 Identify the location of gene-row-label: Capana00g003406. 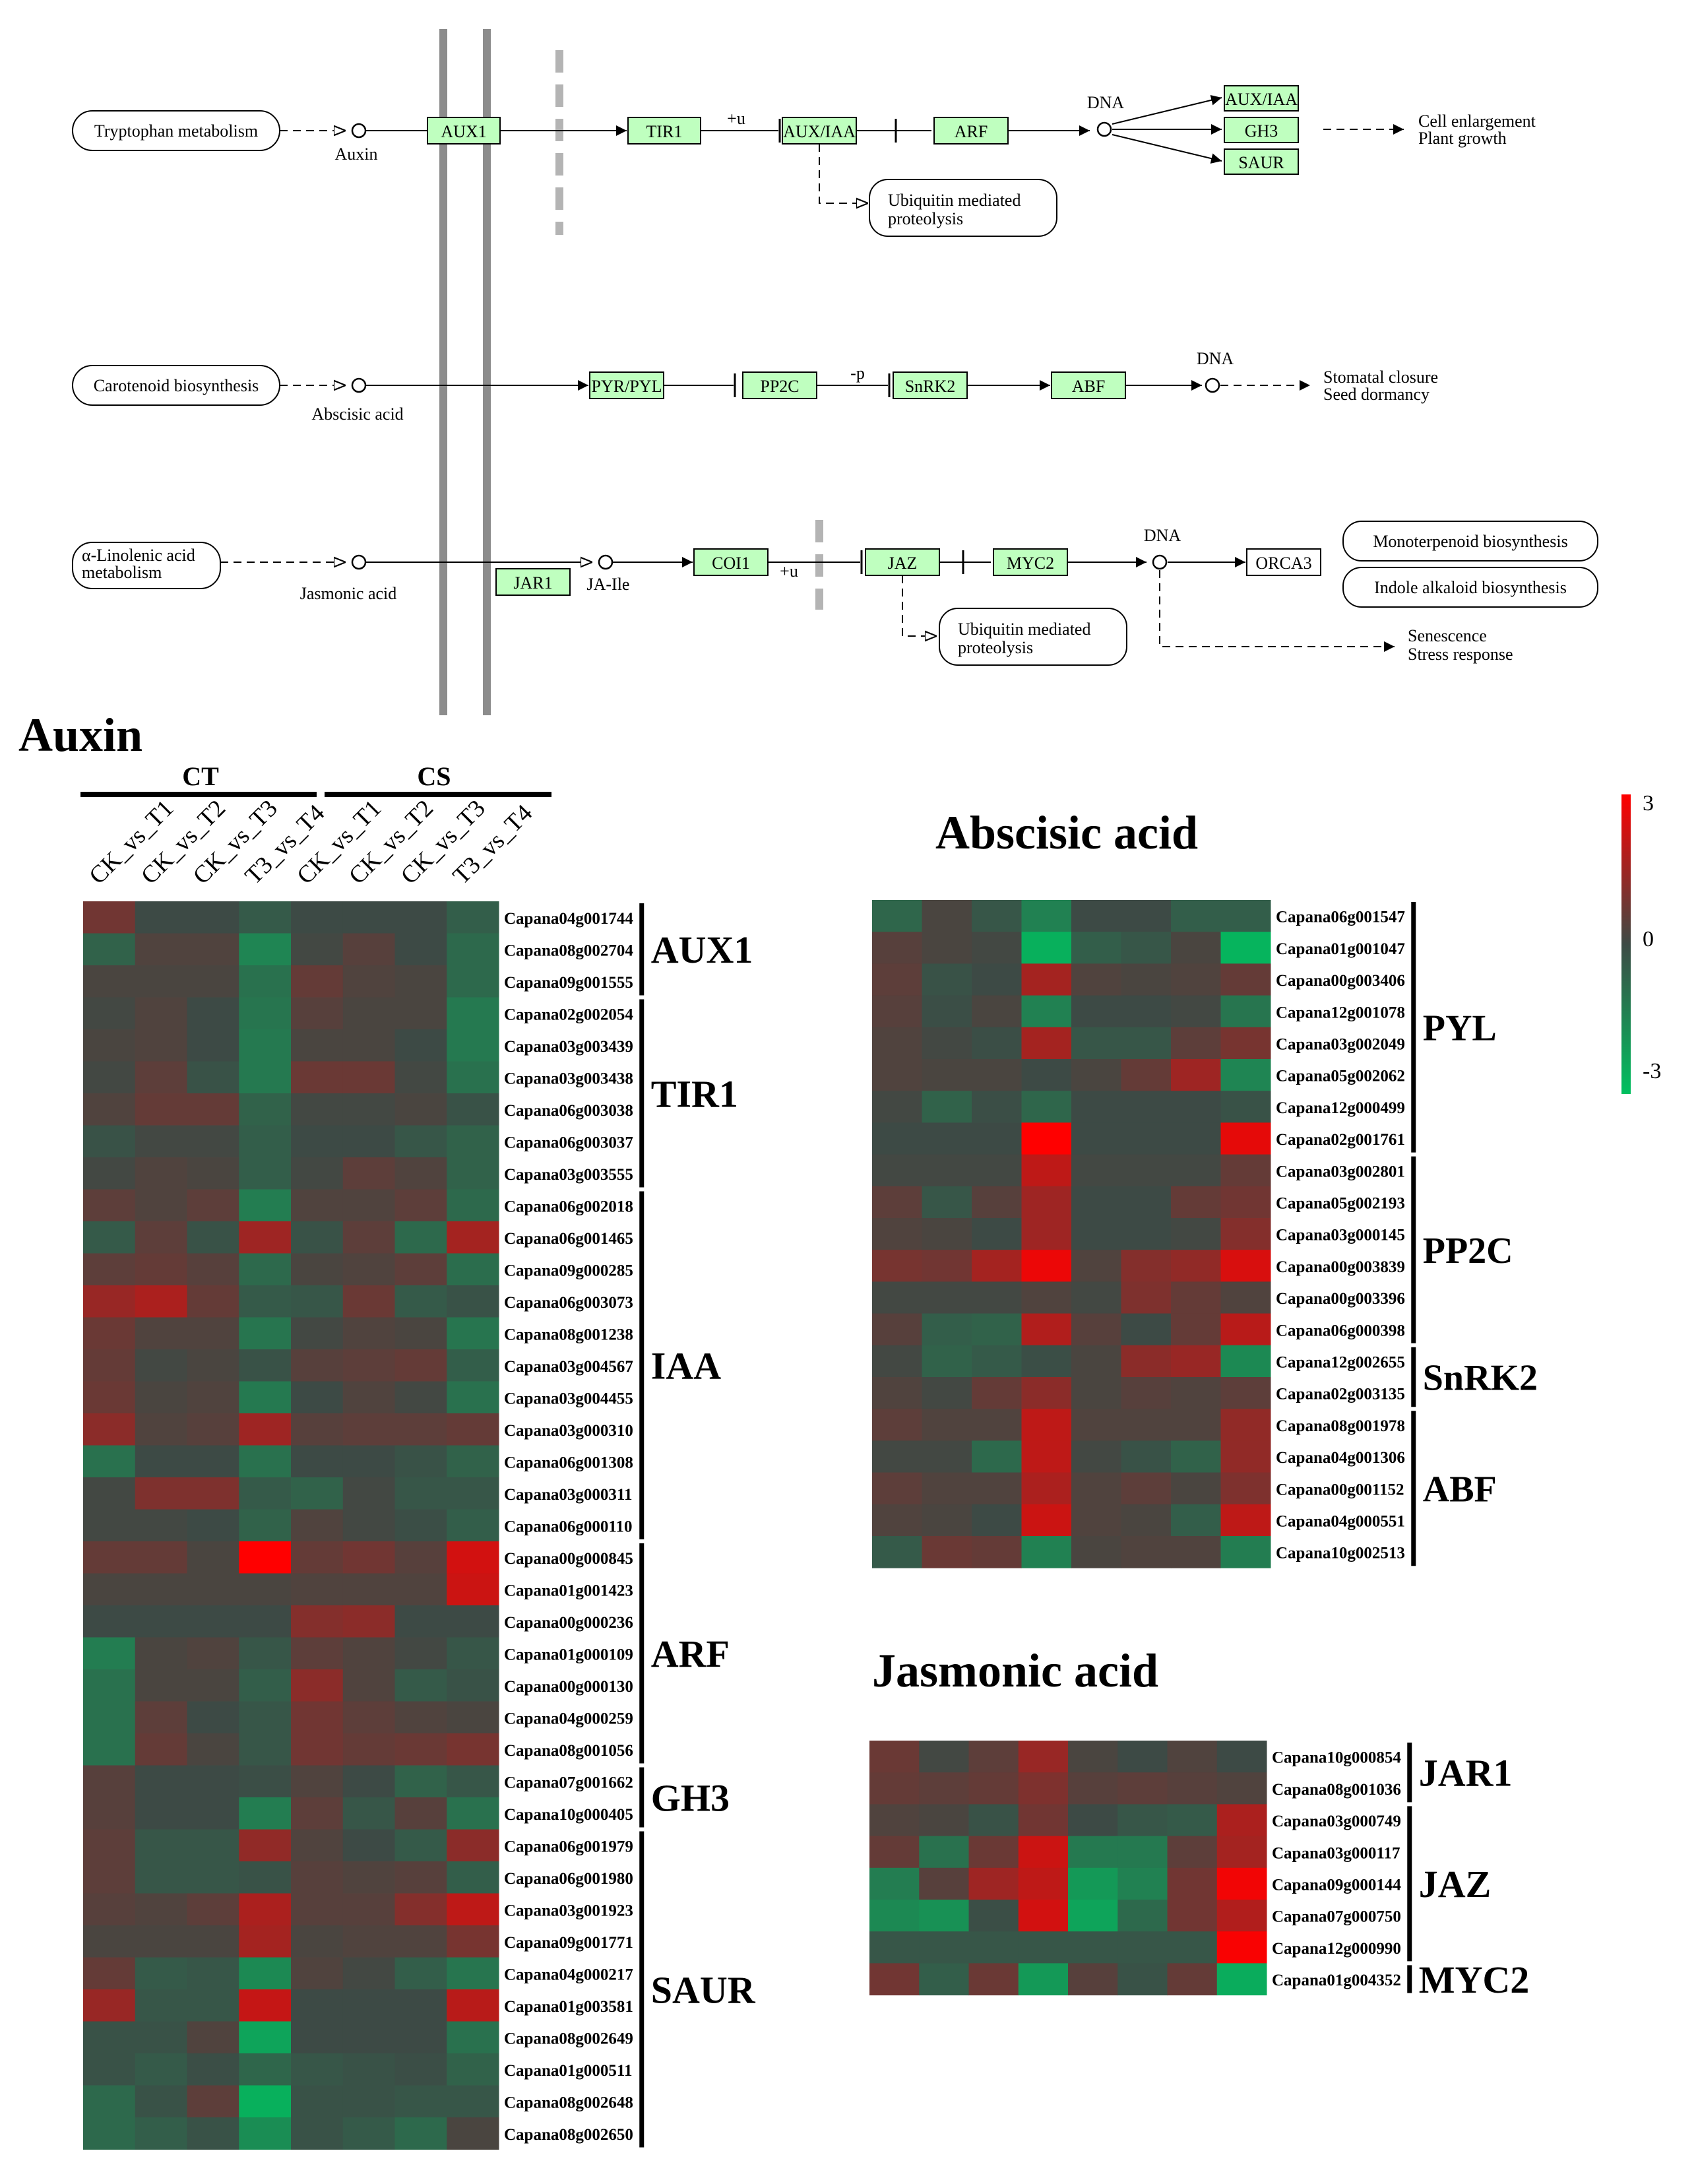
(1340, 981).